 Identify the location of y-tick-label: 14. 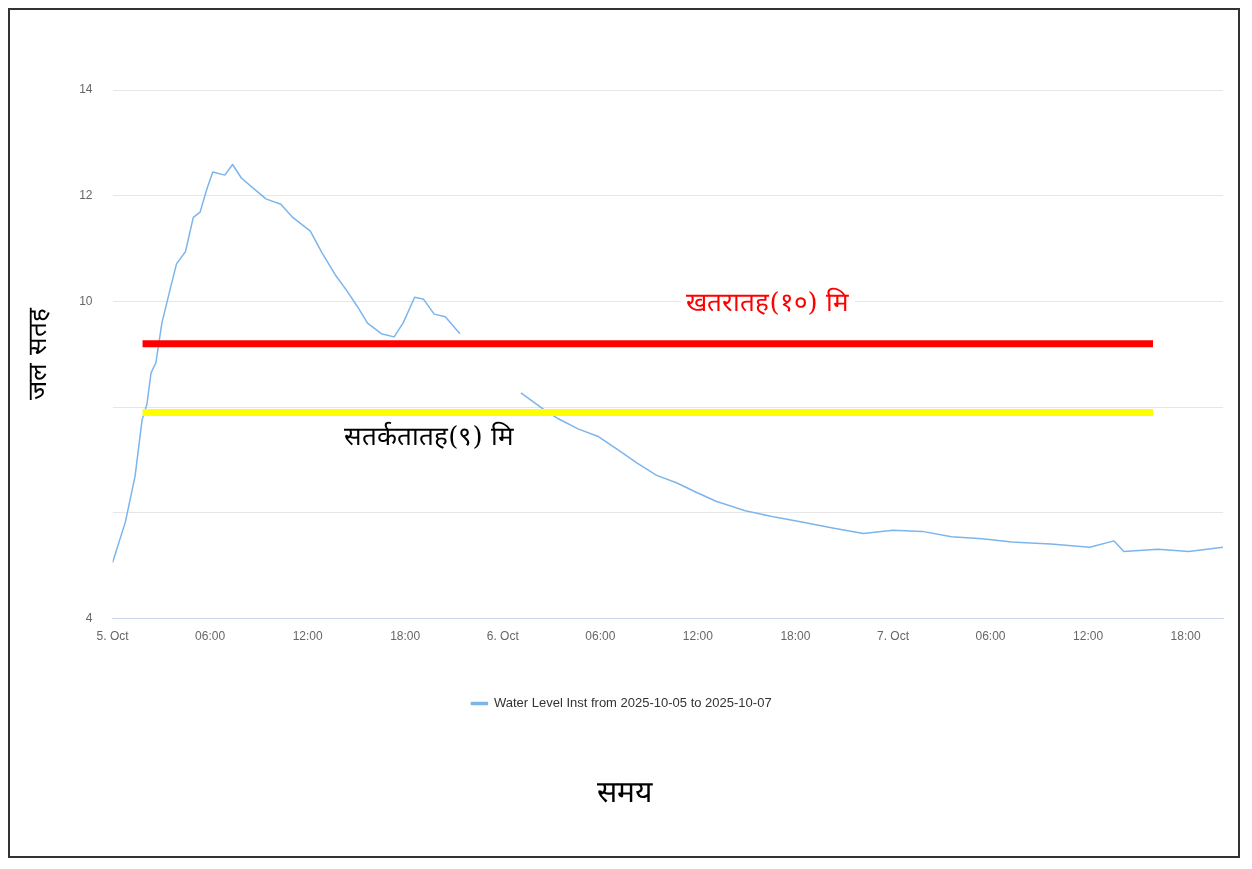
(86, 89).